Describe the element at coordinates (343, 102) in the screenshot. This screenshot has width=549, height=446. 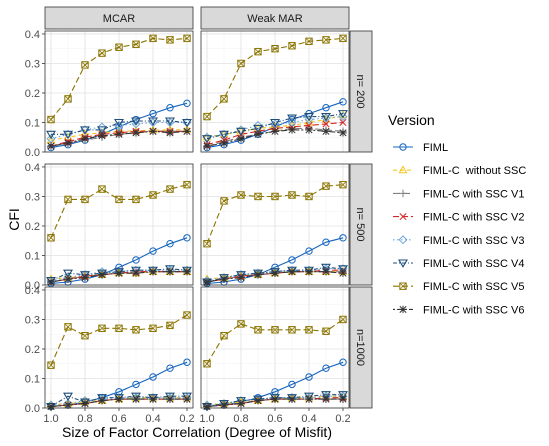
I see `panel-r1-c2-series-1-point-9-shape` at that location.